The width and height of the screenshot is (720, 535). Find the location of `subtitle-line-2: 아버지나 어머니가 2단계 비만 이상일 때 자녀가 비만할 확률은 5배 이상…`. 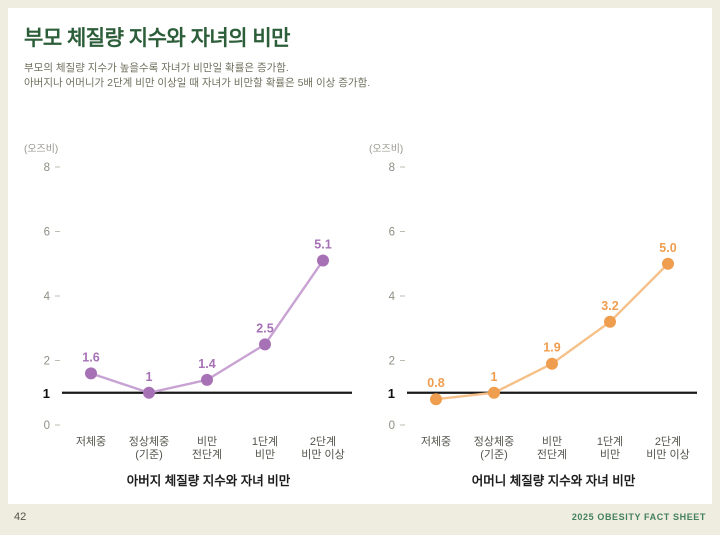

subtitle-line-2: 아버지나 어머니가 2단계 비만 이상일 때 자녀가 비만할 확률은 5배 이상… is located at coordinates (197, 83).